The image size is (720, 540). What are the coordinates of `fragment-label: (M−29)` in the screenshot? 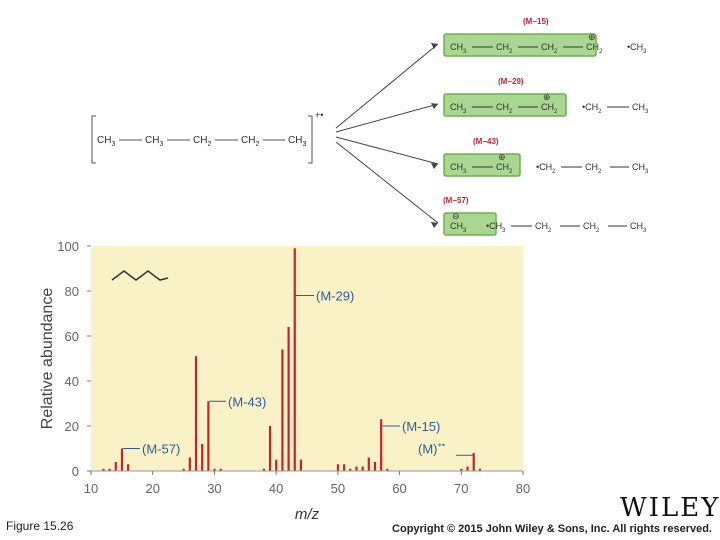 It's located at (511, 81).